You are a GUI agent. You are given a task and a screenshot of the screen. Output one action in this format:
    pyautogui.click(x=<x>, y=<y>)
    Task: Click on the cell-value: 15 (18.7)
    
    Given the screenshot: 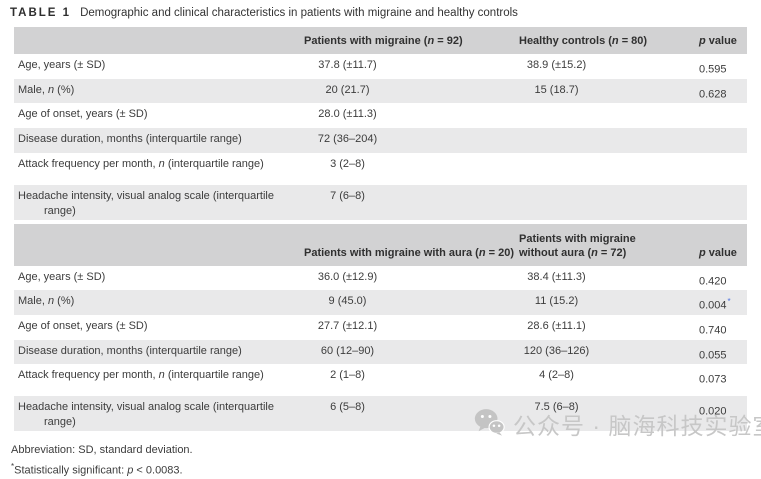 What is the action you would take?
    pyautogui.click(x=581, y=91)
    